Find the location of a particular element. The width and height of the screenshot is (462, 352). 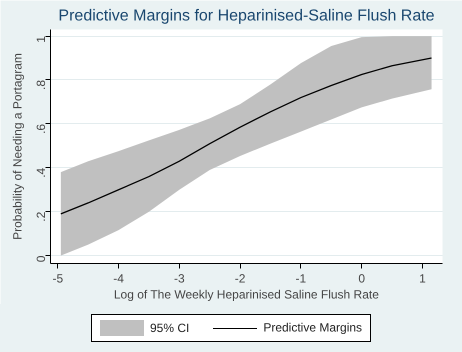

x-tick-label: -3 is located at coordinates (180, 279).